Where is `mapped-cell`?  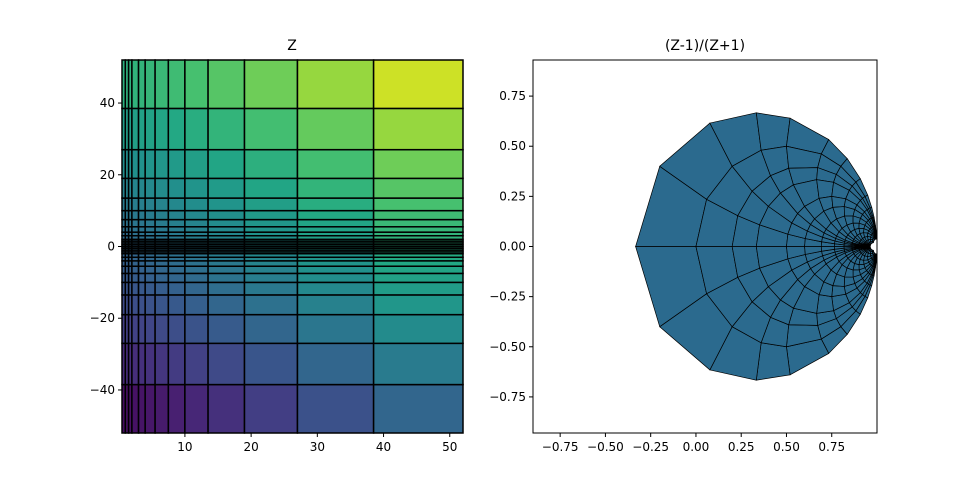 mapped-cell is located at coordinates (825, 304).